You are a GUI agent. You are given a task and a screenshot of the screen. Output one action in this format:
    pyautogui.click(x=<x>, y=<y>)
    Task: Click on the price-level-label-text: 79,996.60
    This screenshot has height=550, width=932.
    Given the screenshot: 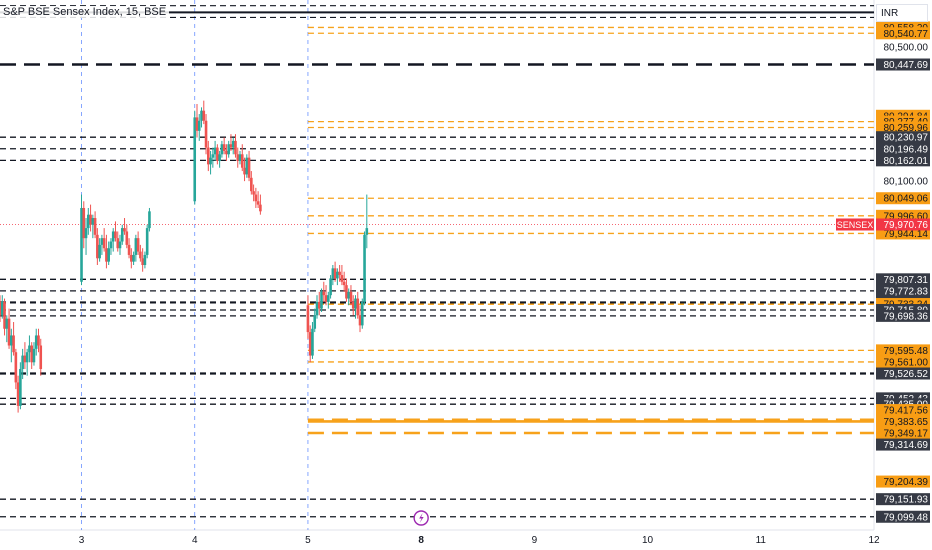 What is the action you would take?
    pyautogui.click(x=906, y=216)
    